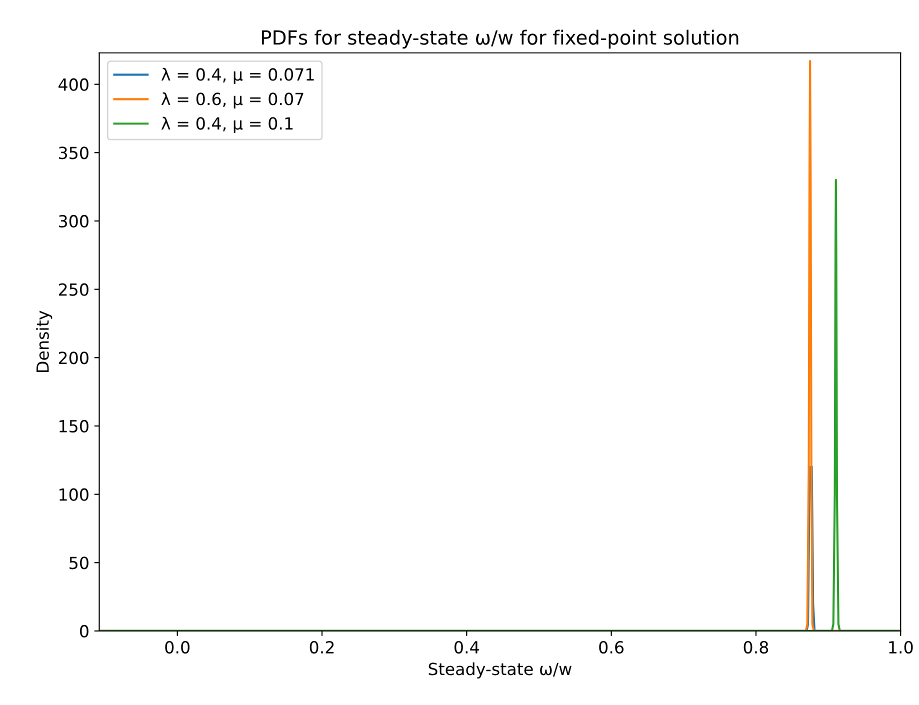  Describe the element at coordinates (177, 647) in the screenshot. I see `x-tick-label: 0.0` at that location.